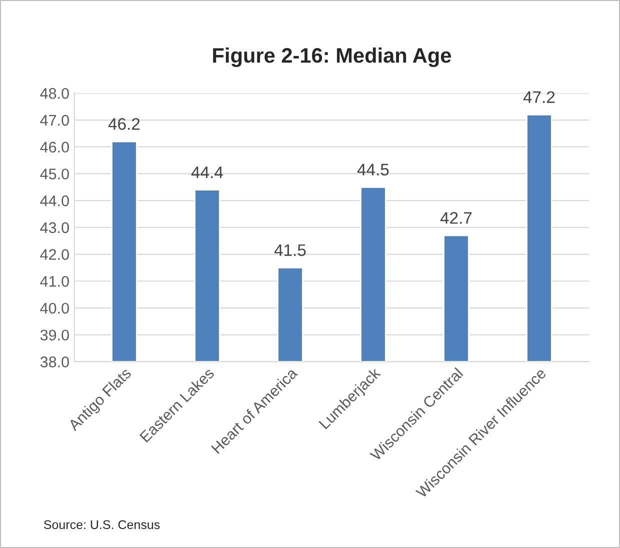  I want to click on y-tick-label: 41.0, so click(54, 281).